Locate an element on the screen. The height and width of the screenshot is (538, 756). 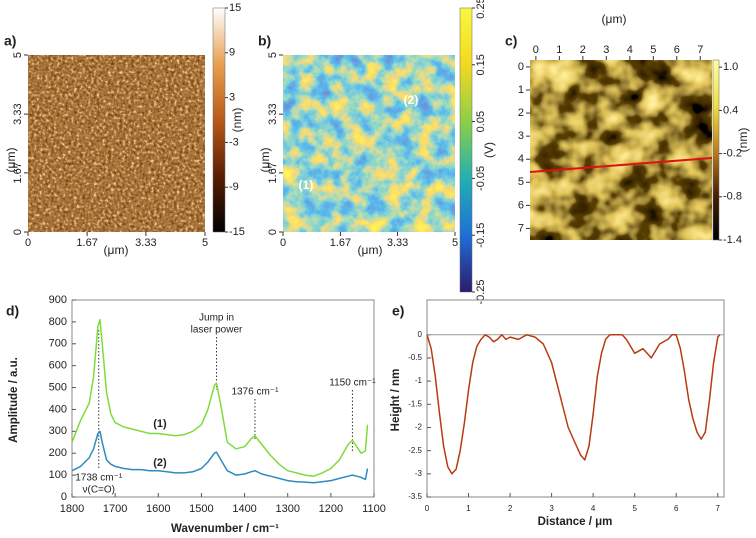
y-tick-label: 500 is located at coordinates (58, 387).